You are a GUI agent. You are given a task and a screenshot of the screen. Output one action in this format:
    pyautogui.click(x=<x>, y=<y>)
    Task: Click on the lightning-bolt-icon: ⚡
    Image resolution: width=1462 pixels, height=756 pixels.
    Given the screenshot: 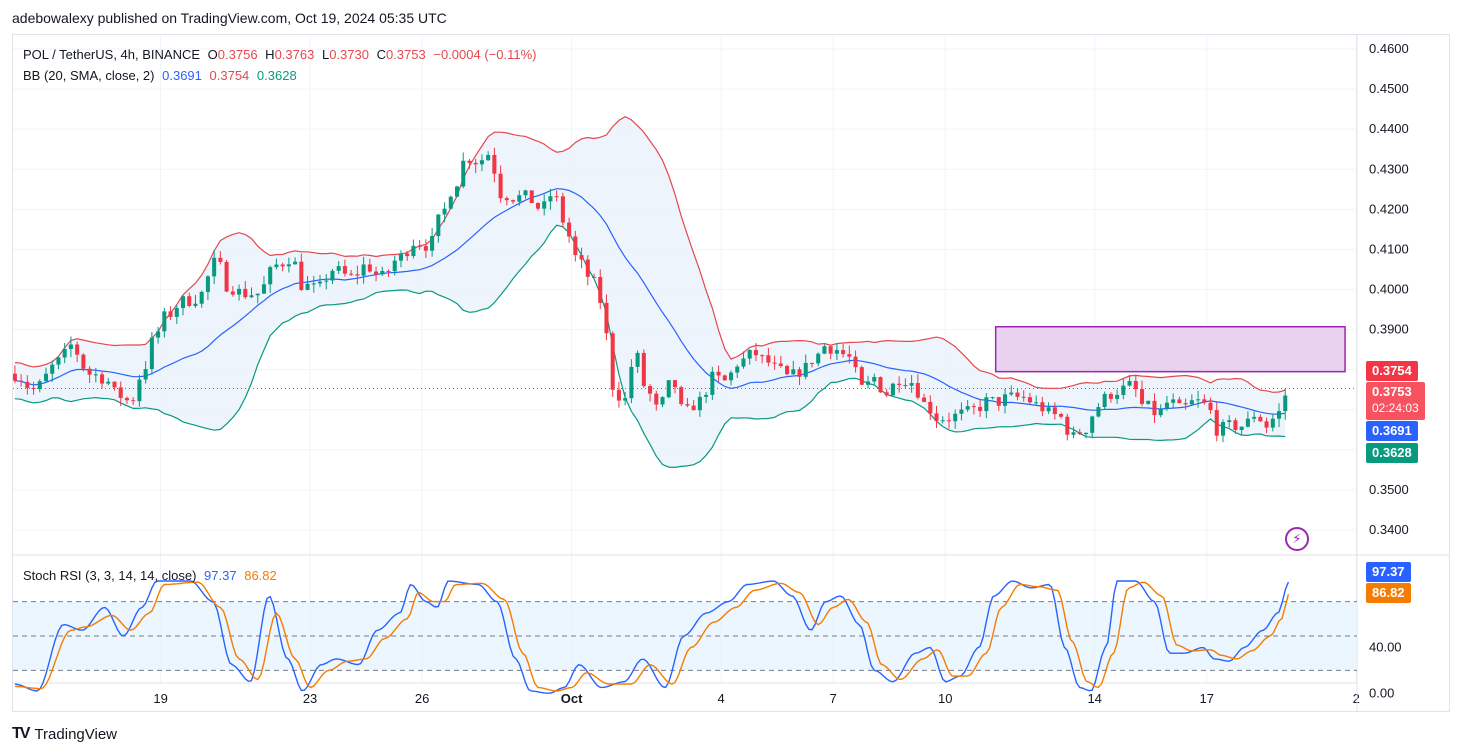 What is the action you would take?
    pyautogui.click(x=1297, y=539)
    